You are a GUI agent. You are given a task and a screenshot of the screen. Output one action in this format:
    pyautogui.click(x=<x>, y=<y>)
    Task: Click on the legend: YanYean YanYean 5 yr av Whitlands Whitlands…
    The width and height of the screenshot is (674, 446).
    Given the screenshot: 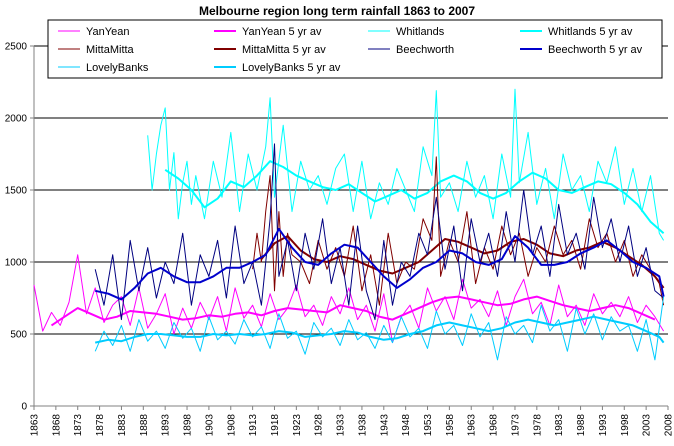 What is the action you would take?
    pyautogui.click(x=355, y=49)
    